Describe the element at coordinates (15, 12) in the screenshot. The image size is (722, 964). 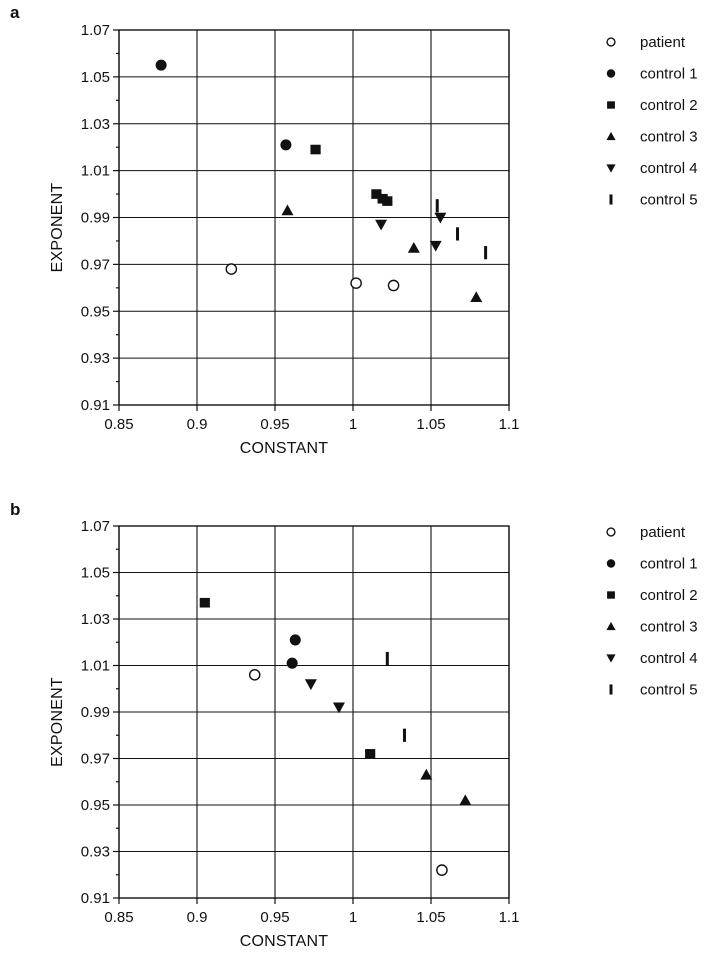
I see `panel-letter: a` at that location.